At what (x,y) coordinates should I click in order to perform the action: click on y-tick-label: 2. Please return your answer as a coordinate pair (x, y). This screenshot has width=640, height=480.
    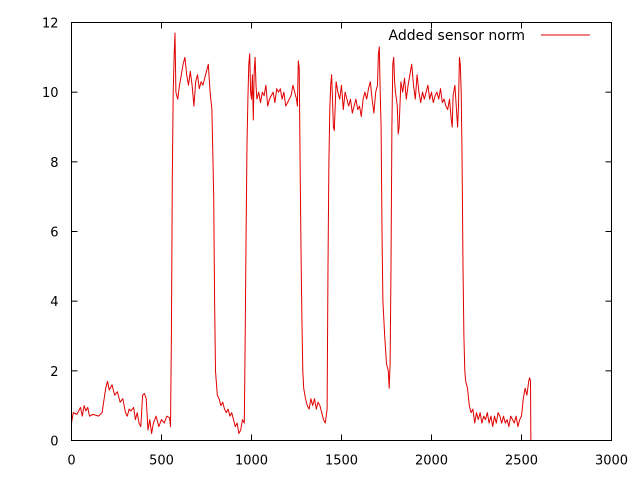
    Looking at the image, I should click on (54, 372).